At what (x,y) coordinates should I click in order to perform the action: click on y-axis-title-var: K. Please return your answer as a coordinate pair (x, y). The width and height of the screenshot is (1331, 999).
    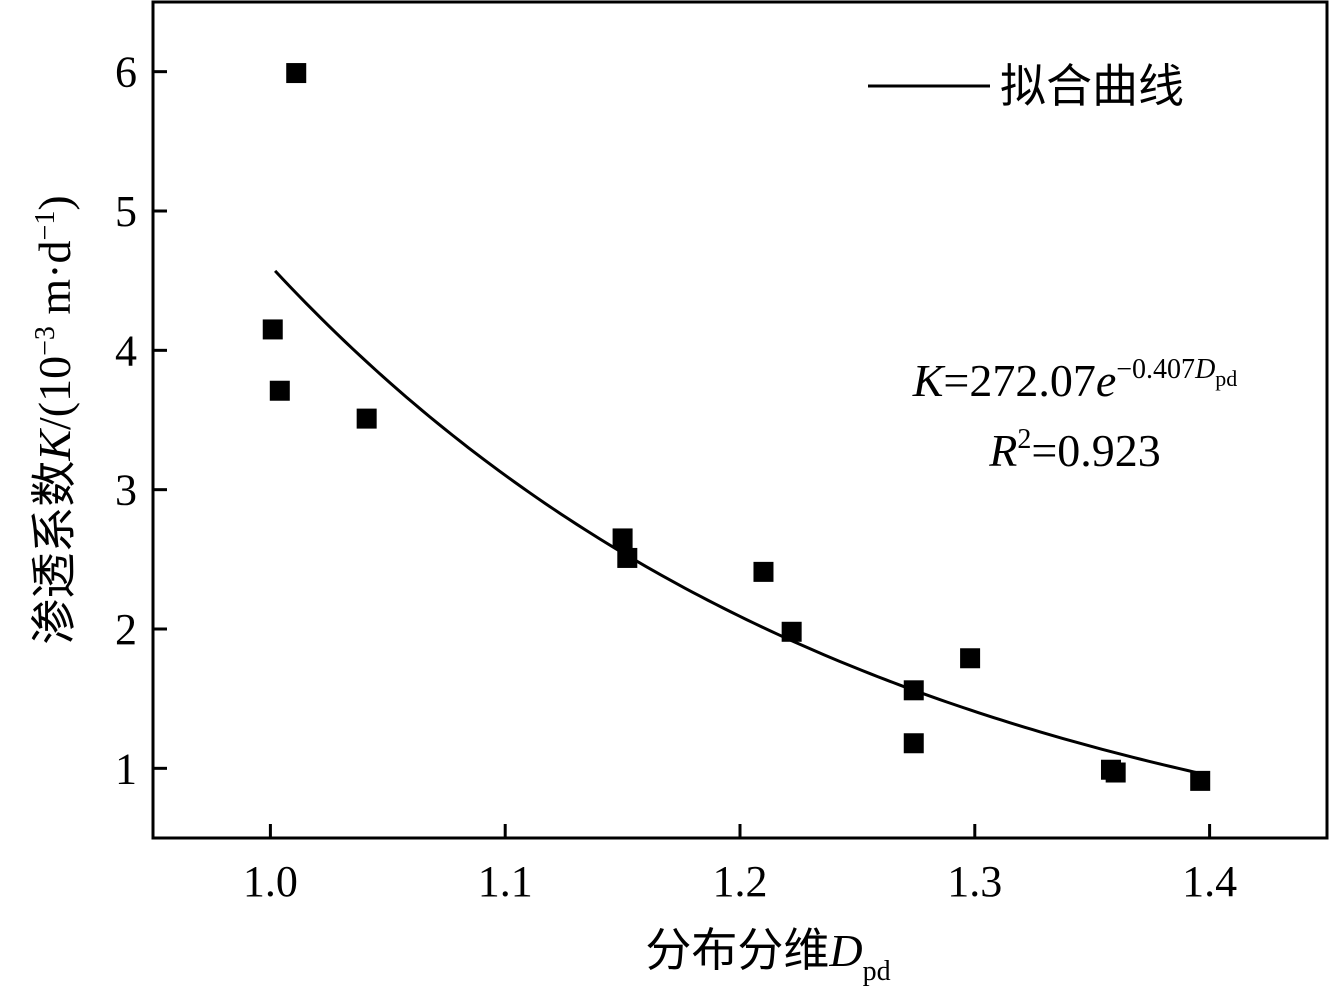
    Looking at the image, I should click on (54, 445).